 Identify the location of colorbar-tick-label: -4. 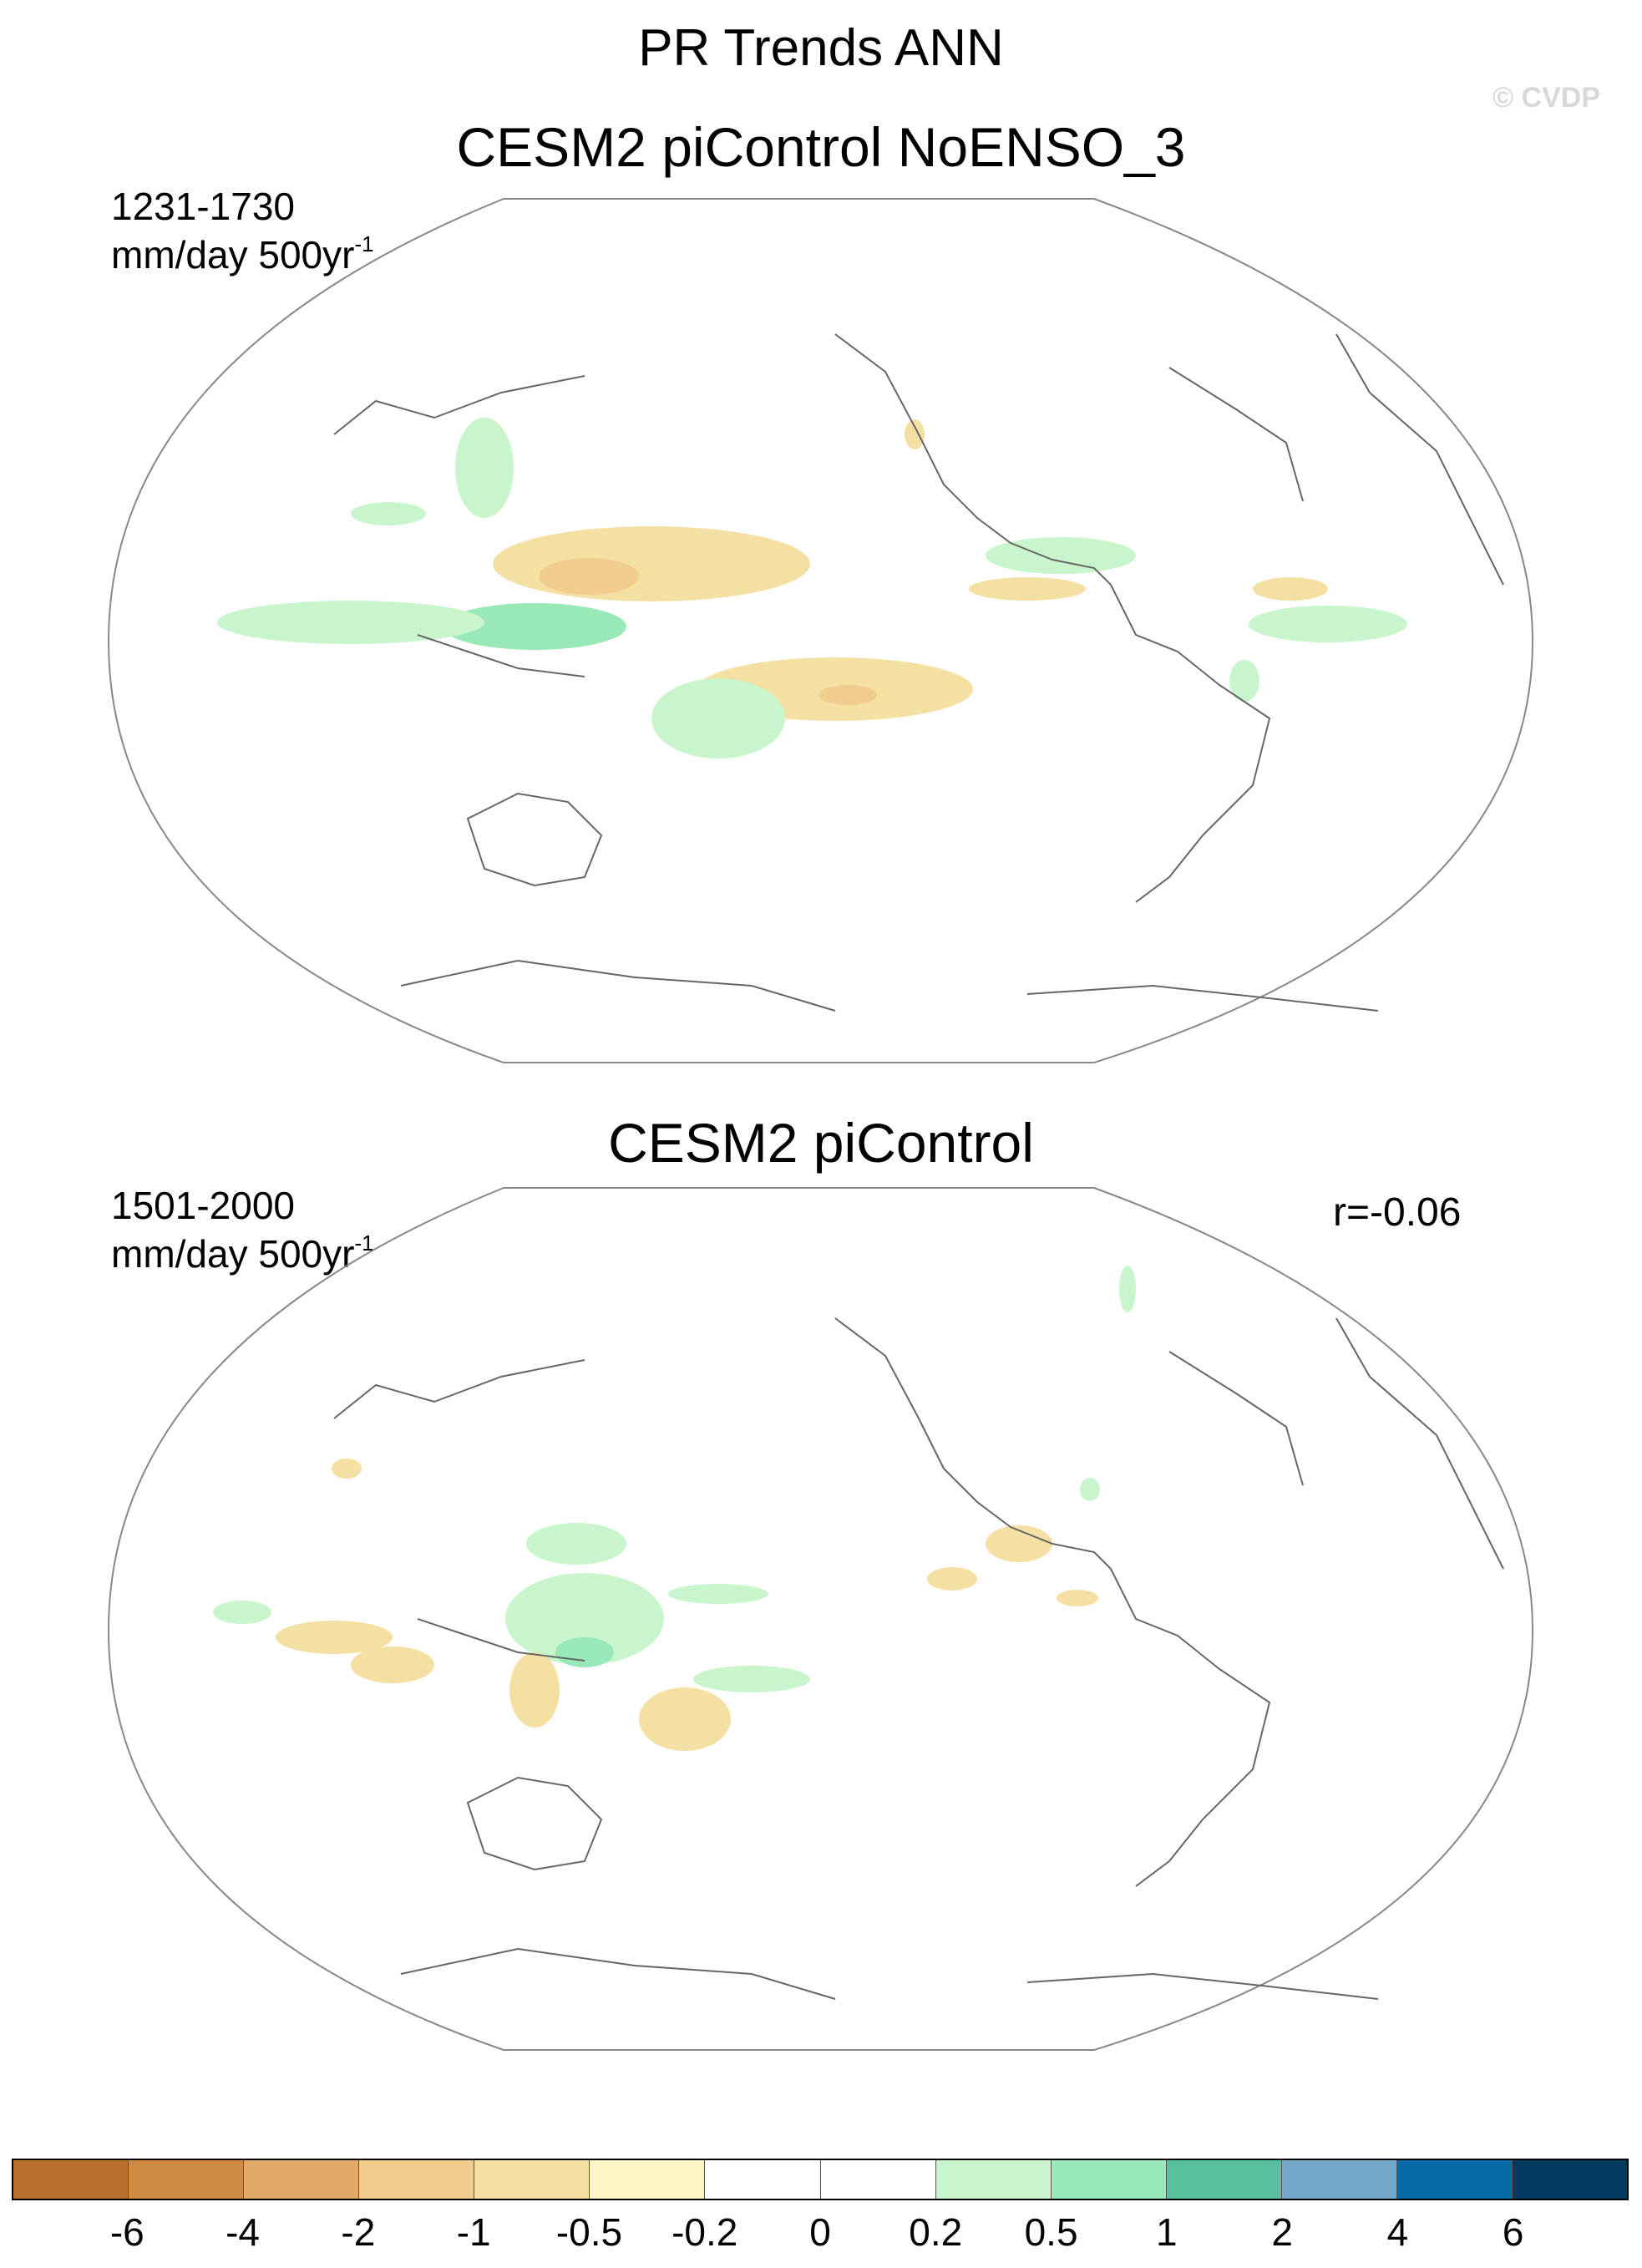
(243, 2232).